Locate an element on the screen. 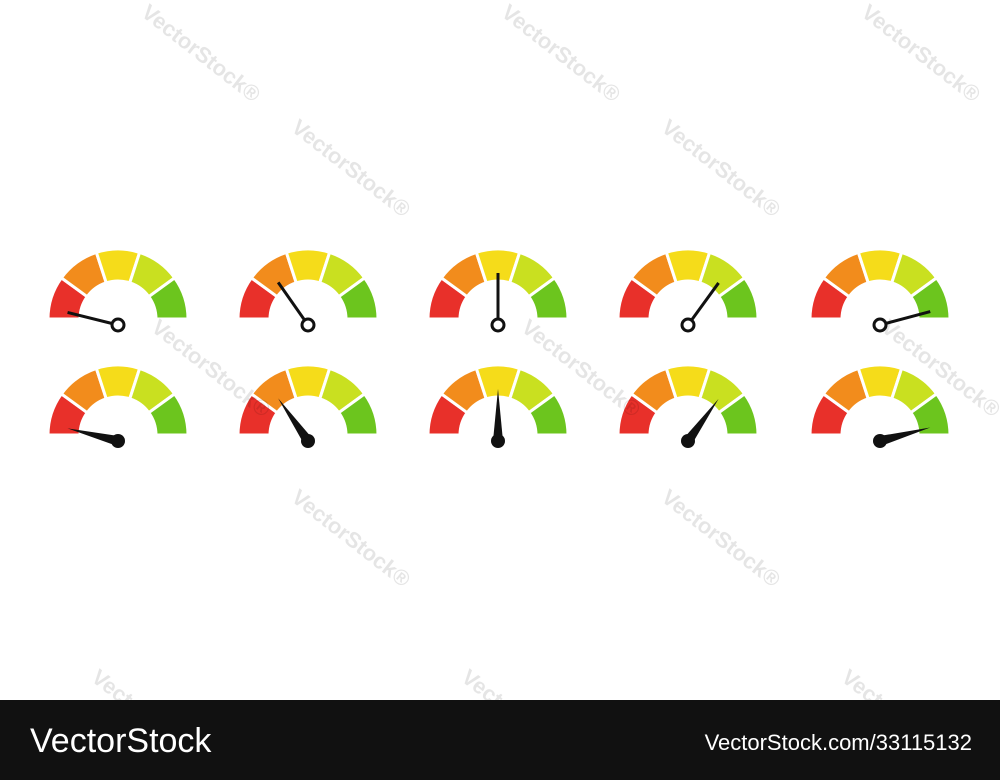  footer-brand: VectorStock is located at coordinates (121, 741).